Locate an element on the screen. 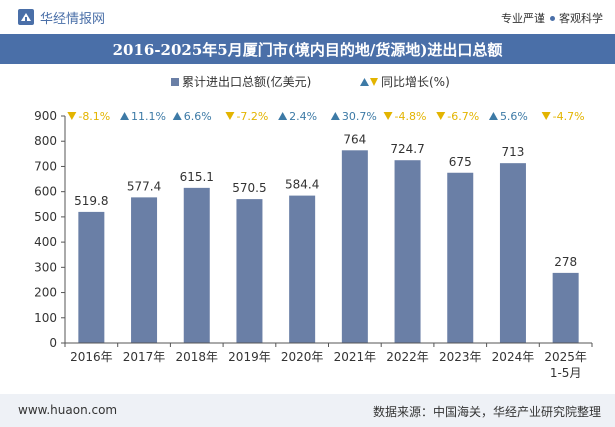 The height and width of the screenshot is (427, 615). x-tick-label: 2025年 1-5月 is located at coordinates (565, 365).